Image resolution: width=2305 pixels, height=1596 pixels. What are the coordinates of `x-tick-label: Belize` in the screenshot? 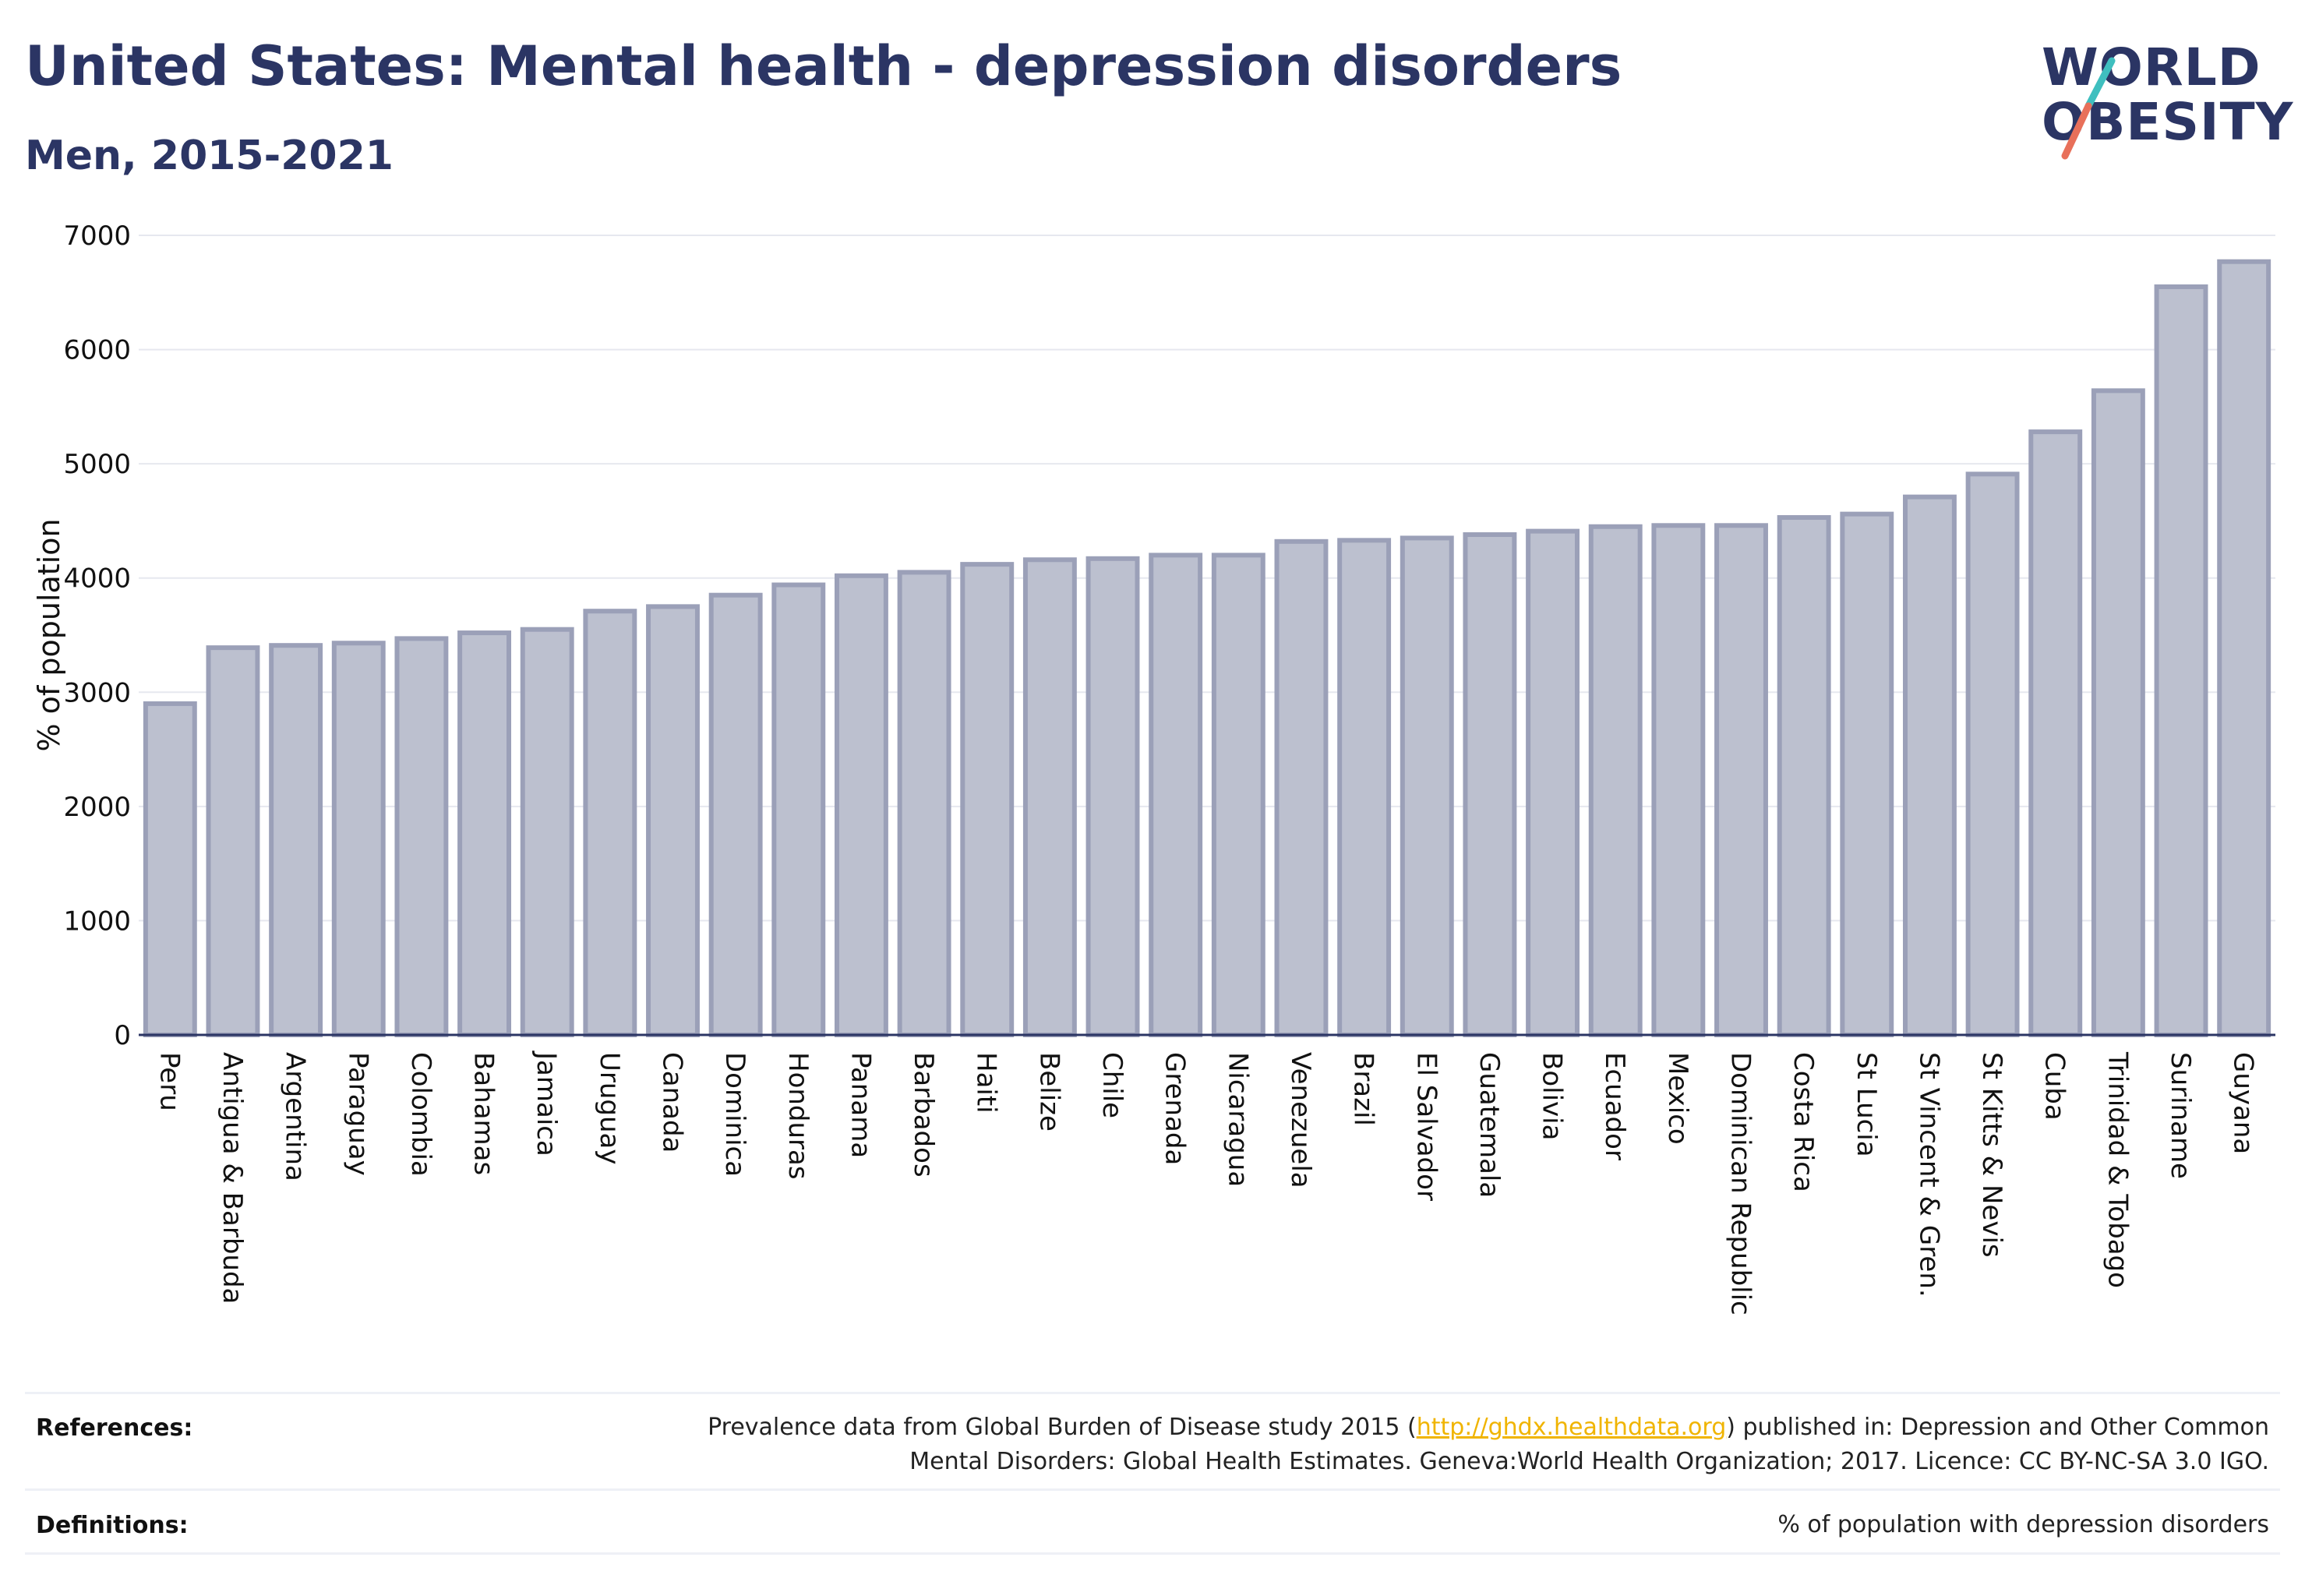 It's located at (1048, 1092).